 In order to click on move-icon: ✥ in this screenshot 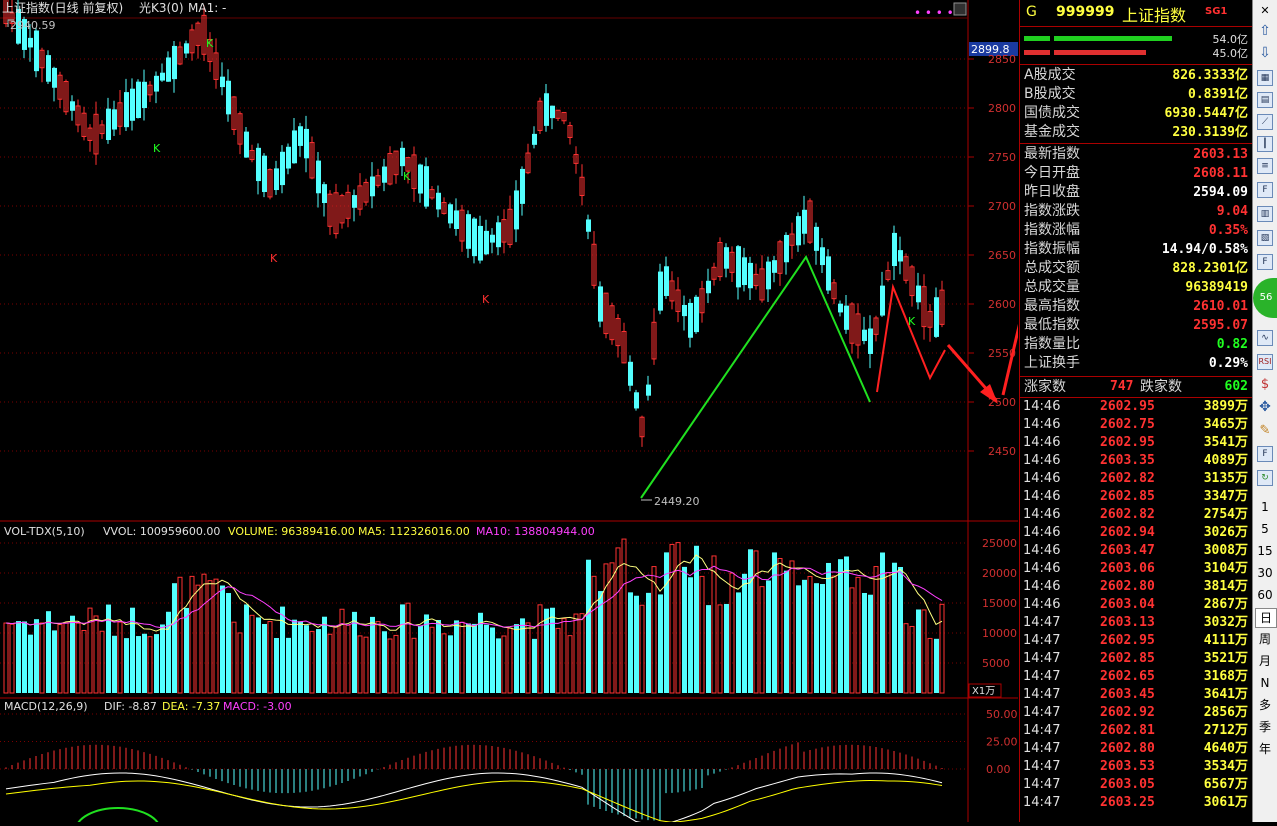, I will do `click(1265, 407)`.